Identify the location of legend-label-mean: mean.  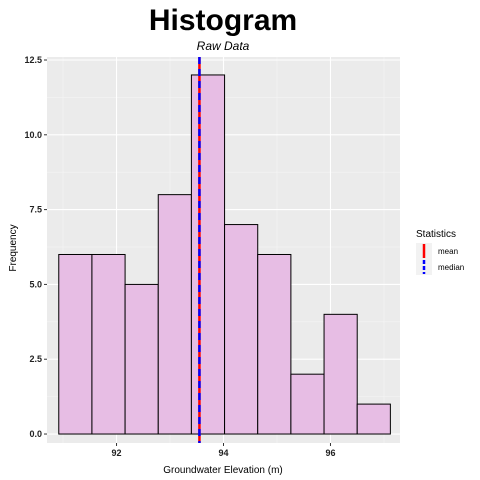
(448, 251).